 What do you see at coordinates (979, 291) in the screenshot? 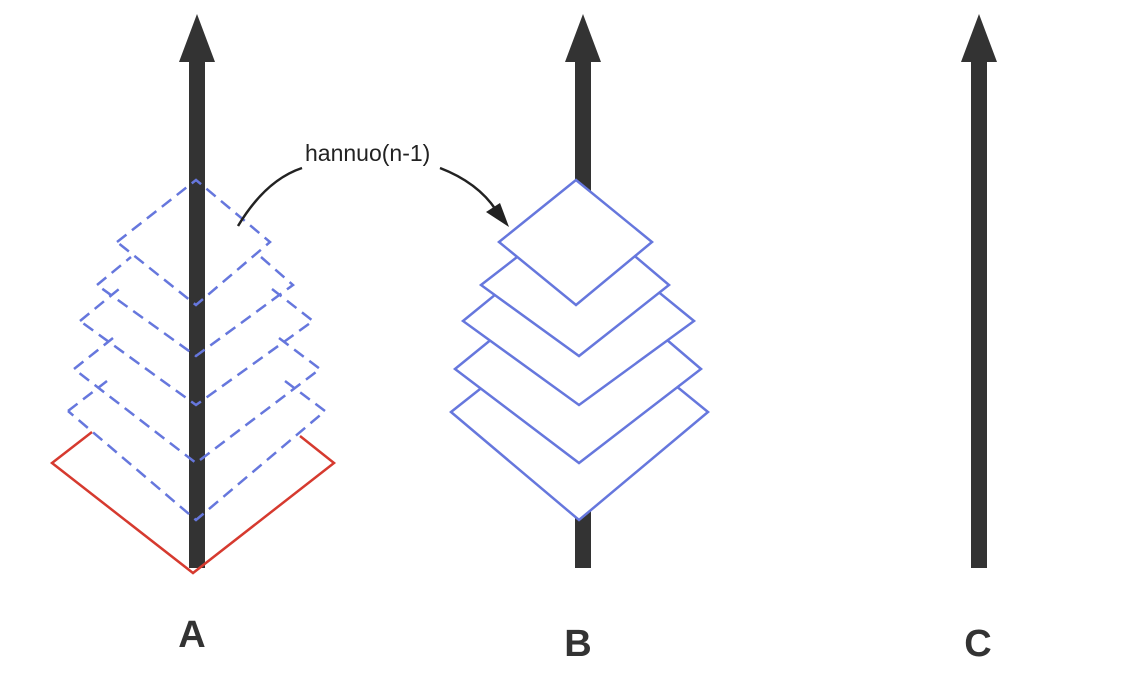
I see `rod-c` at bounding box center [979, 291].